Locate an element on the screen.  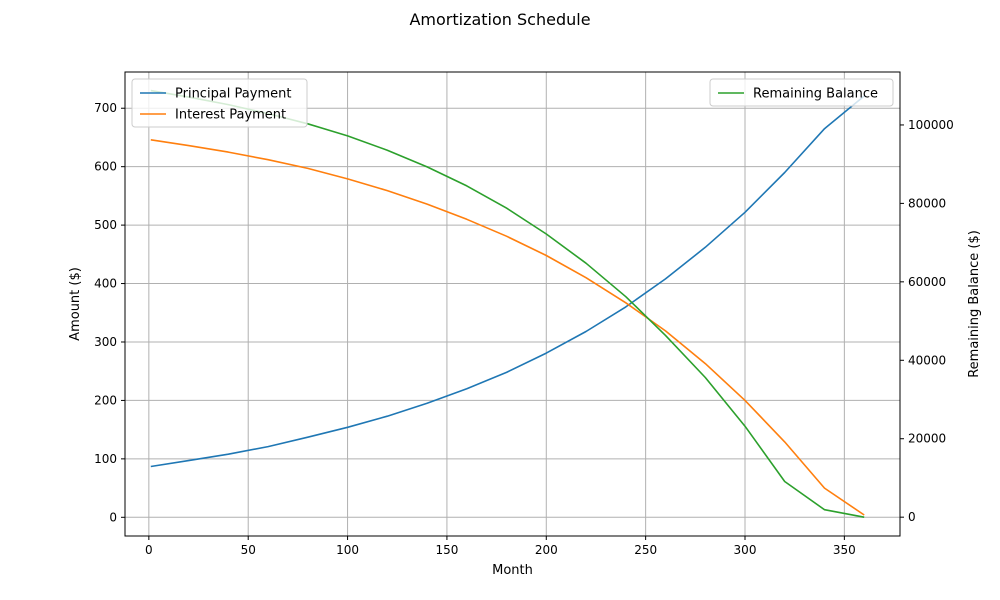
legend-label: Remaining Balance is located at coordinates (815, 94).